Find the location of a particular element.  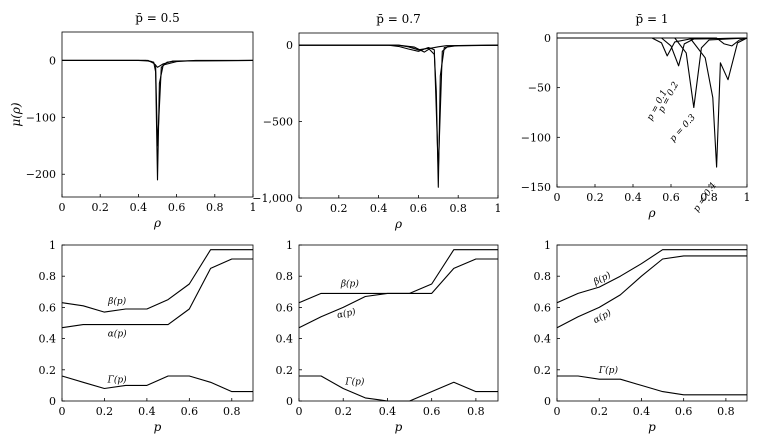

chart-title: p̄ = 0.7 is located at coordinates (398, 19).